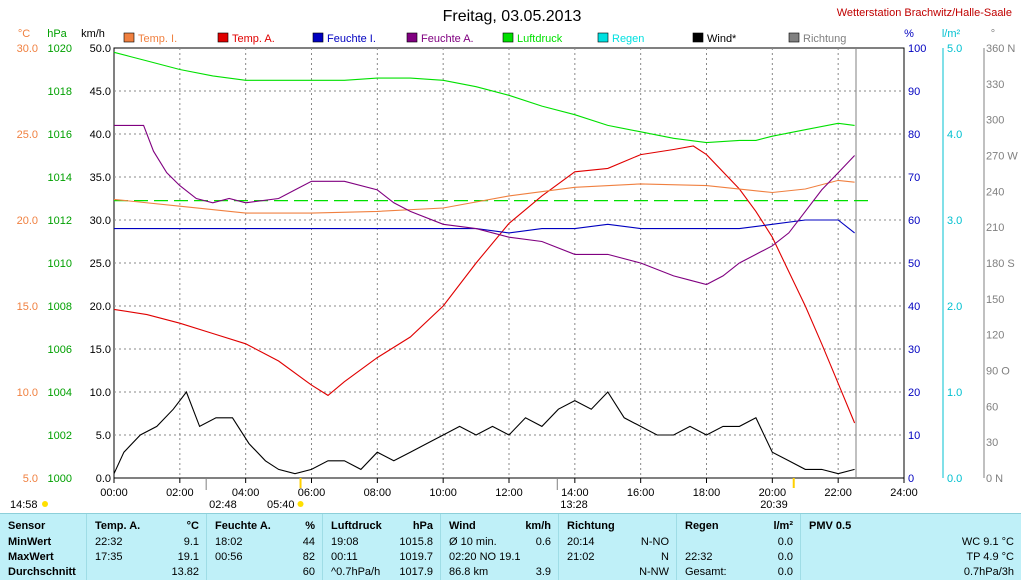  What do you see at coordinates (1000, 49) in the screenshot?
I see `direction-tick-label: 360 N` at bounding box center [1000, 49].